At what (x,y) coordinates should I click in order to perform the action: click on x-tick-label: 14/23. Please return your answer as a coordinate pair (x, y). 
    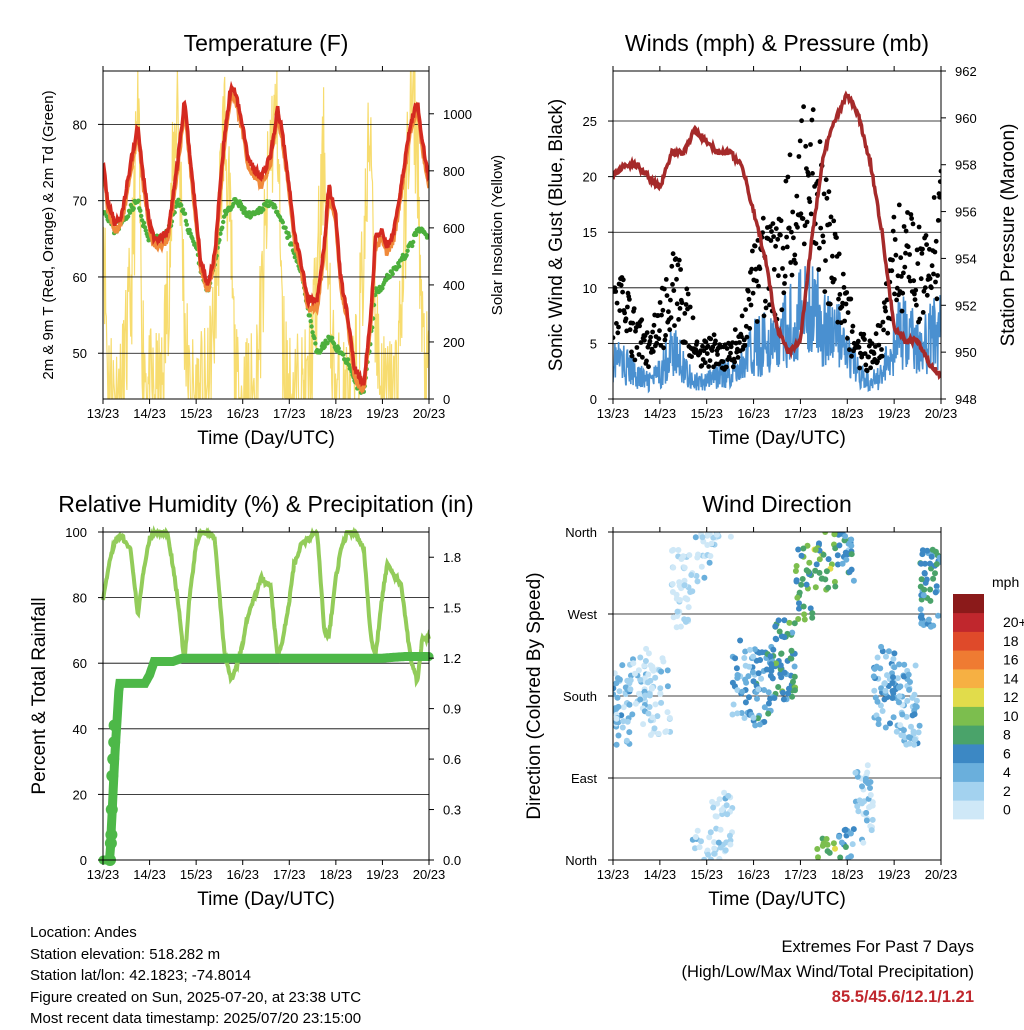
    Looking at the image, I should click on (149, 413).